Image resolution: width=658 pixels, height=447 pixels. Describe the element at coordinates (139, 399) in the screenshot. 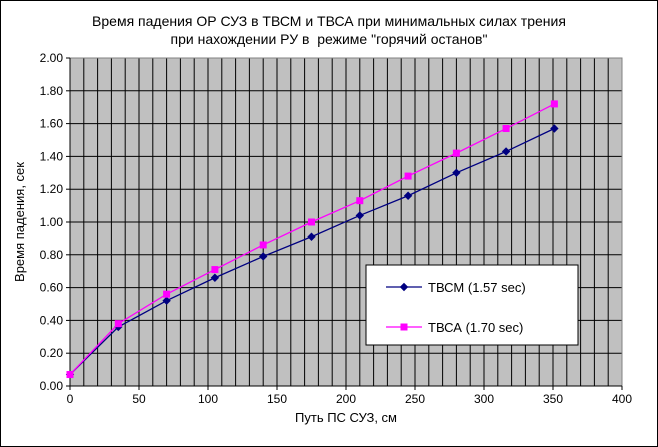

I see `x-tick-label: 50` at that location.